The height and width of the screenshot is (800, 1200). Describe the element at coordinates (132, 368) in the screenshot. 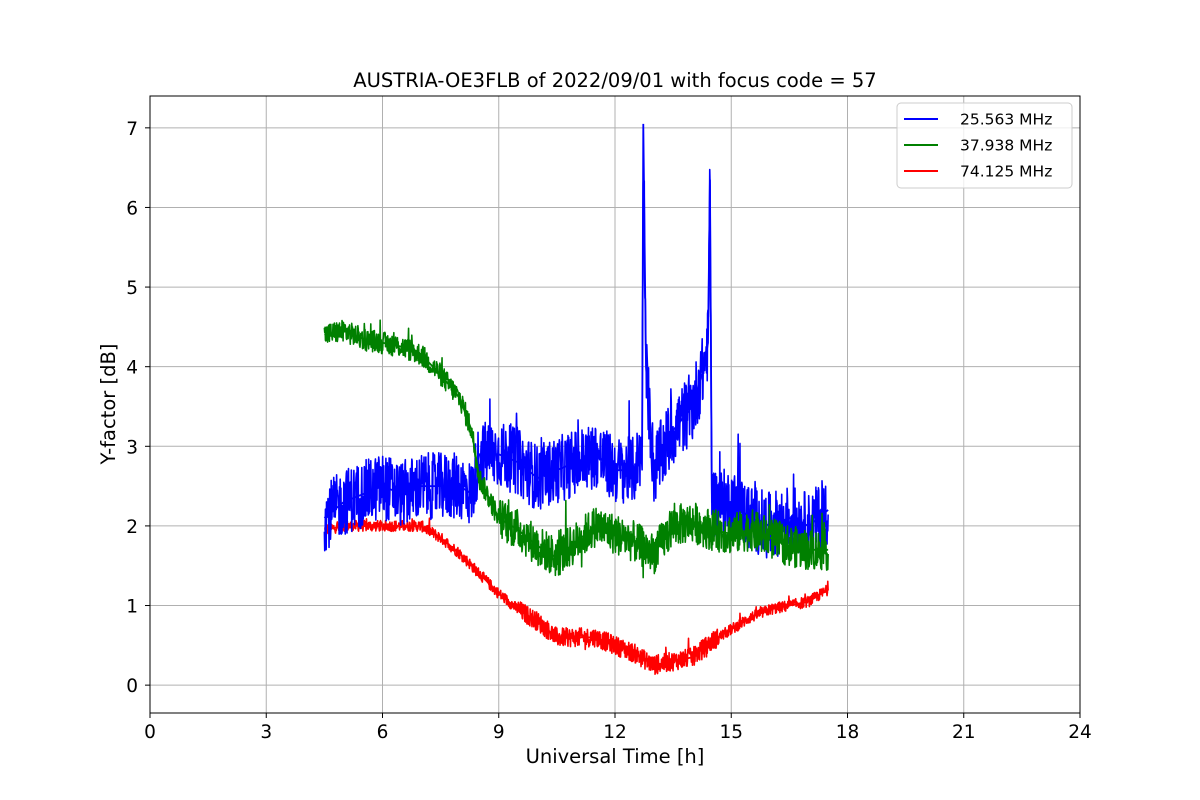

I see `y-tick-label: 4` at that location.